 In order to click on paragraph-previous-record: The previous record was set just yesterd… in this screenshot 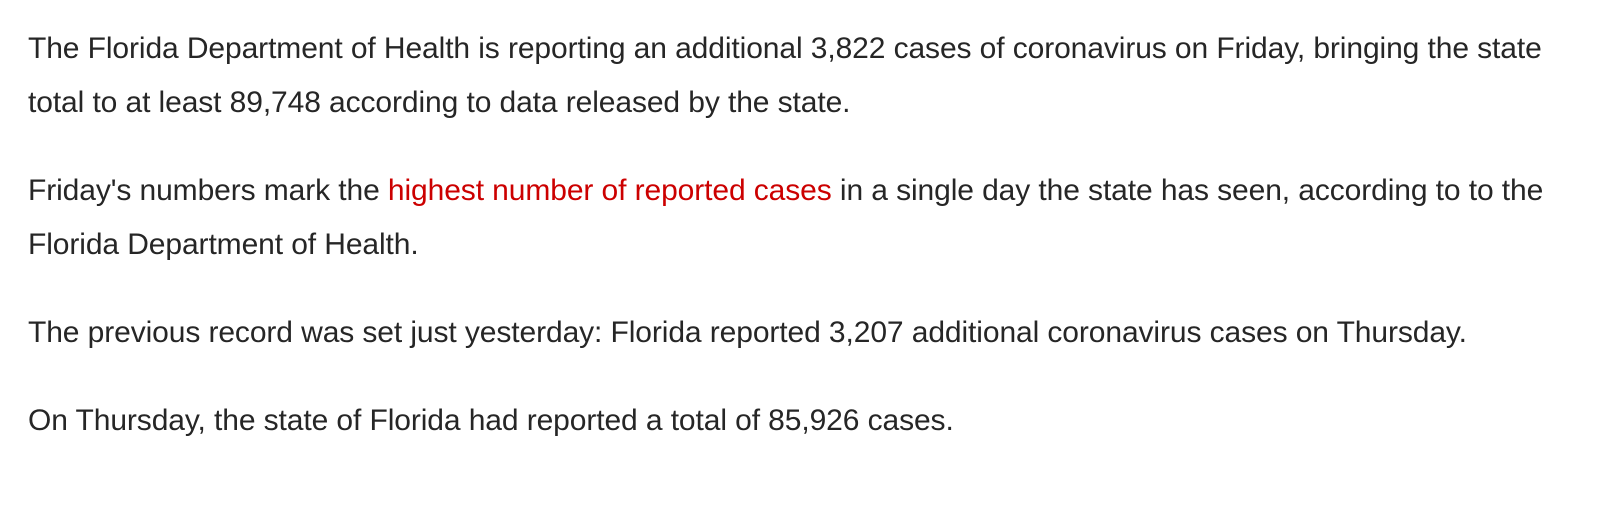, I will do `click(808, 333)`.